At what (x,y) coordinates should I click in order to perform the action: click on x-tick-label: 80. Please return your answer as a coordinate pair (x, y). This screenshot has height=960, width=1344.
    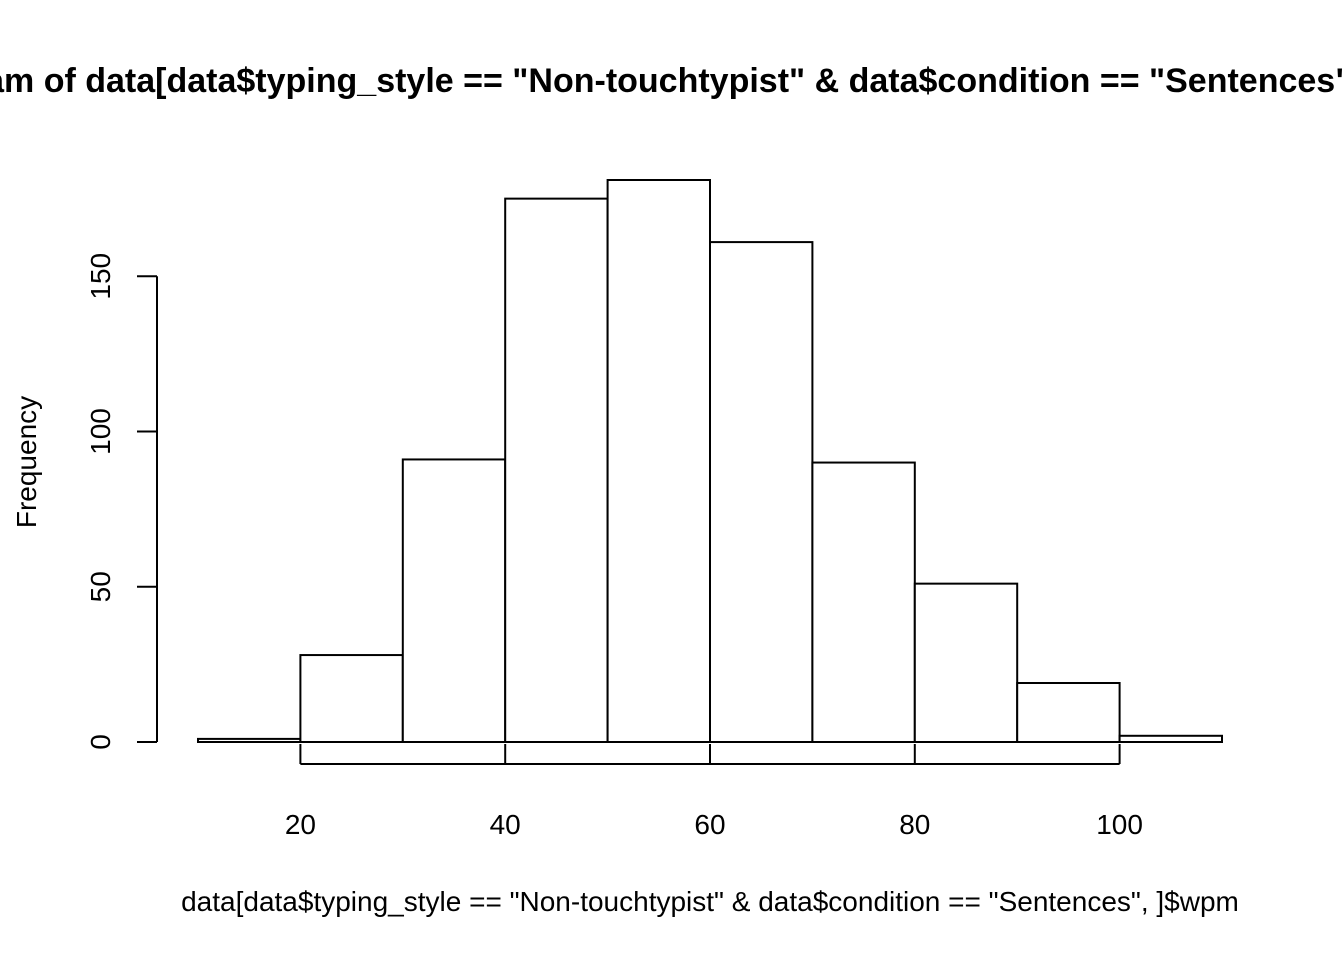
    Looking at the image, I should click on (914, 824).